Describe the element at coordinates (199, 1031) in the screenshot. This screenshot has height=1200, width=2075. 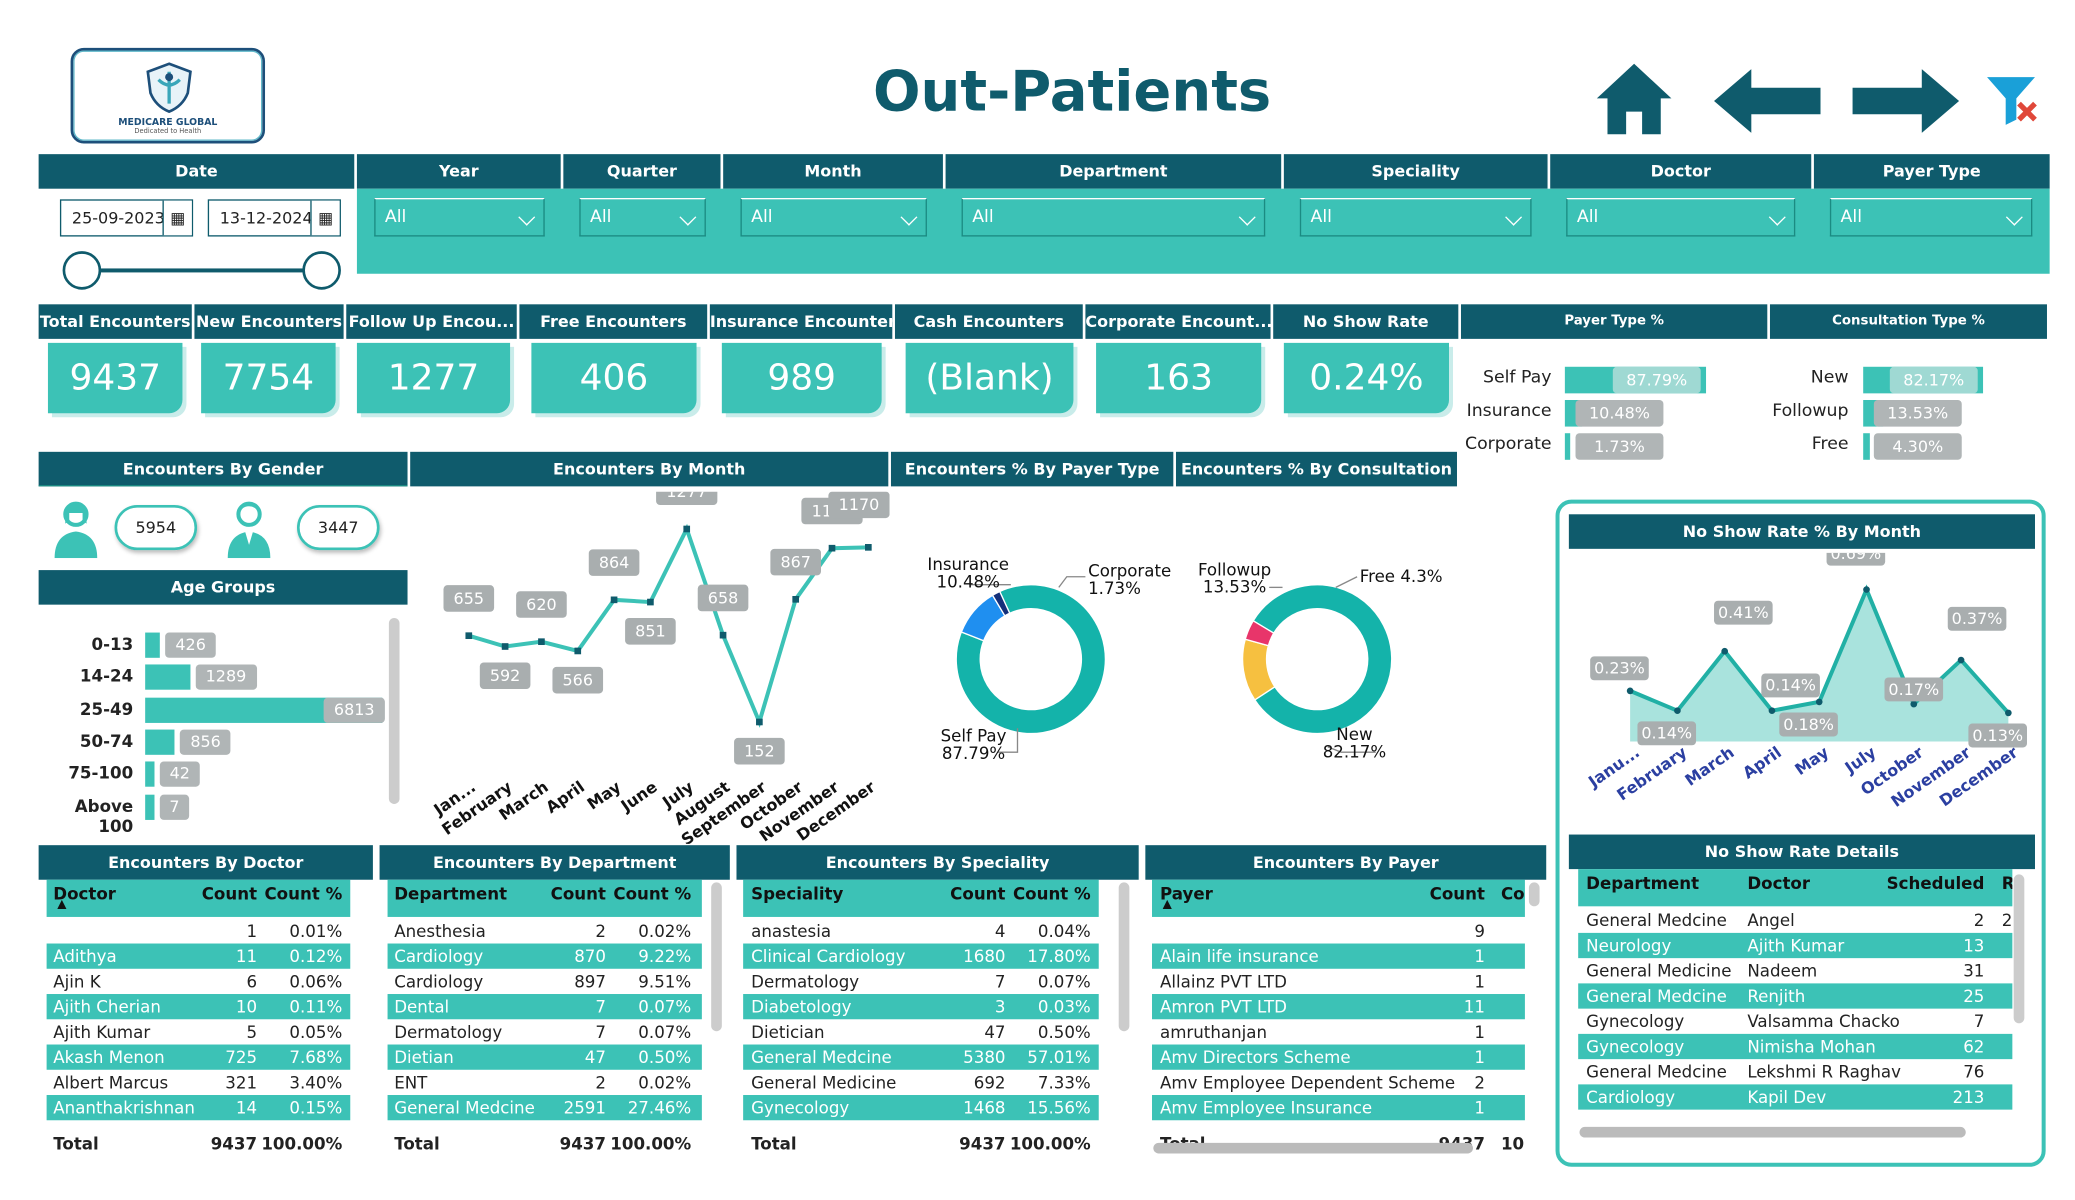
I see `doctor-table-row: Ajith Kumar 5 0.05%` at that location.